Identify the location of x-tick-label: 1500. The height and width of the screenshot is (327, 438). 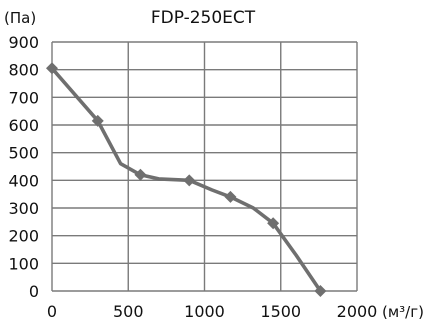
(280, 311).